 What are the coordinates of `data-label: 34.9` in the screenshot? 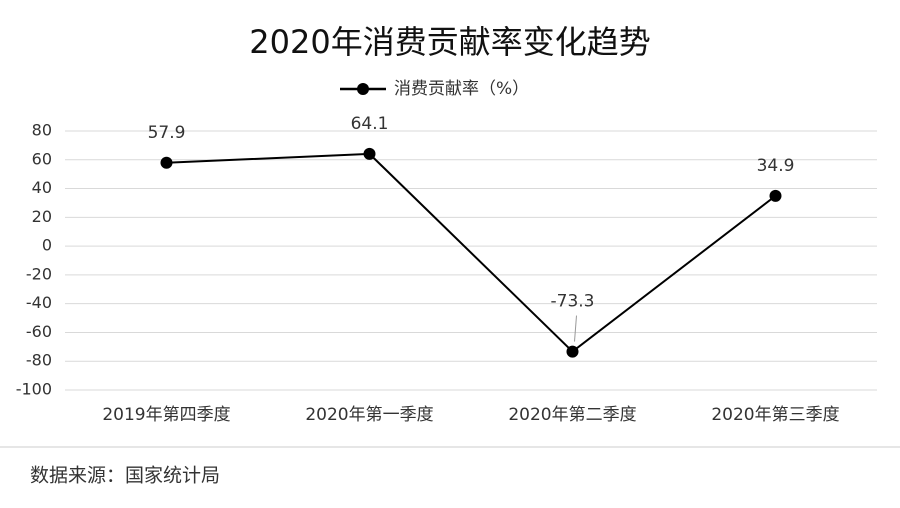 It's located at (776, 166).